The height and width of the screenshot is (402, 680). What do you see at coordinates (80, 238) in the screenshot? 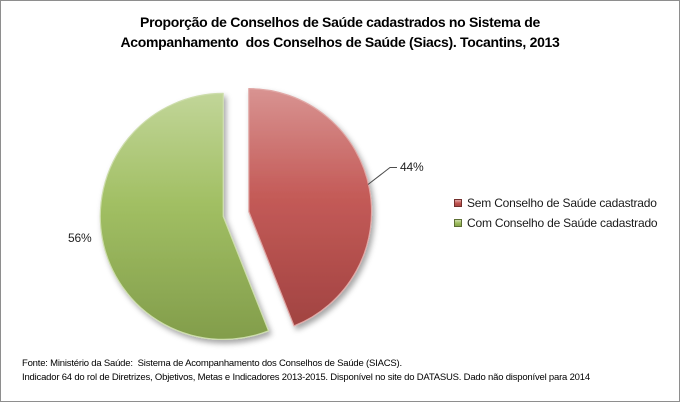
I see `data-label-com: 56%` at bounding box center [80, 238].